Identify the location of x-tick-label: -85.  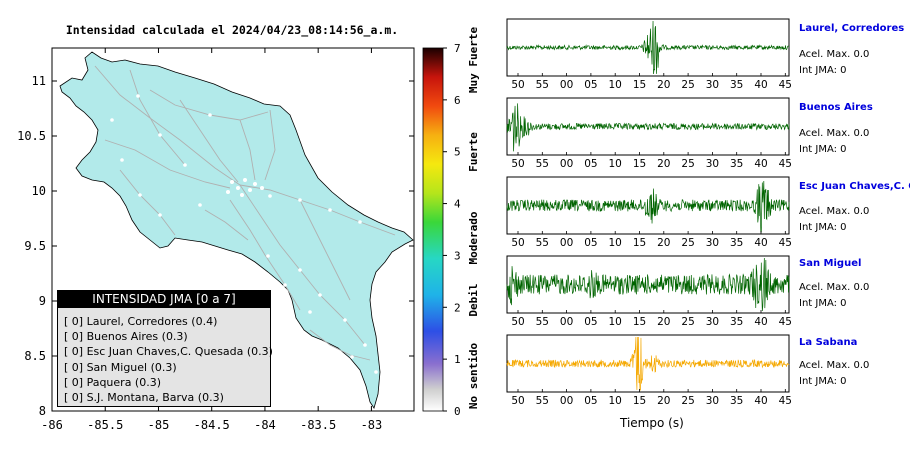
(159, 425).